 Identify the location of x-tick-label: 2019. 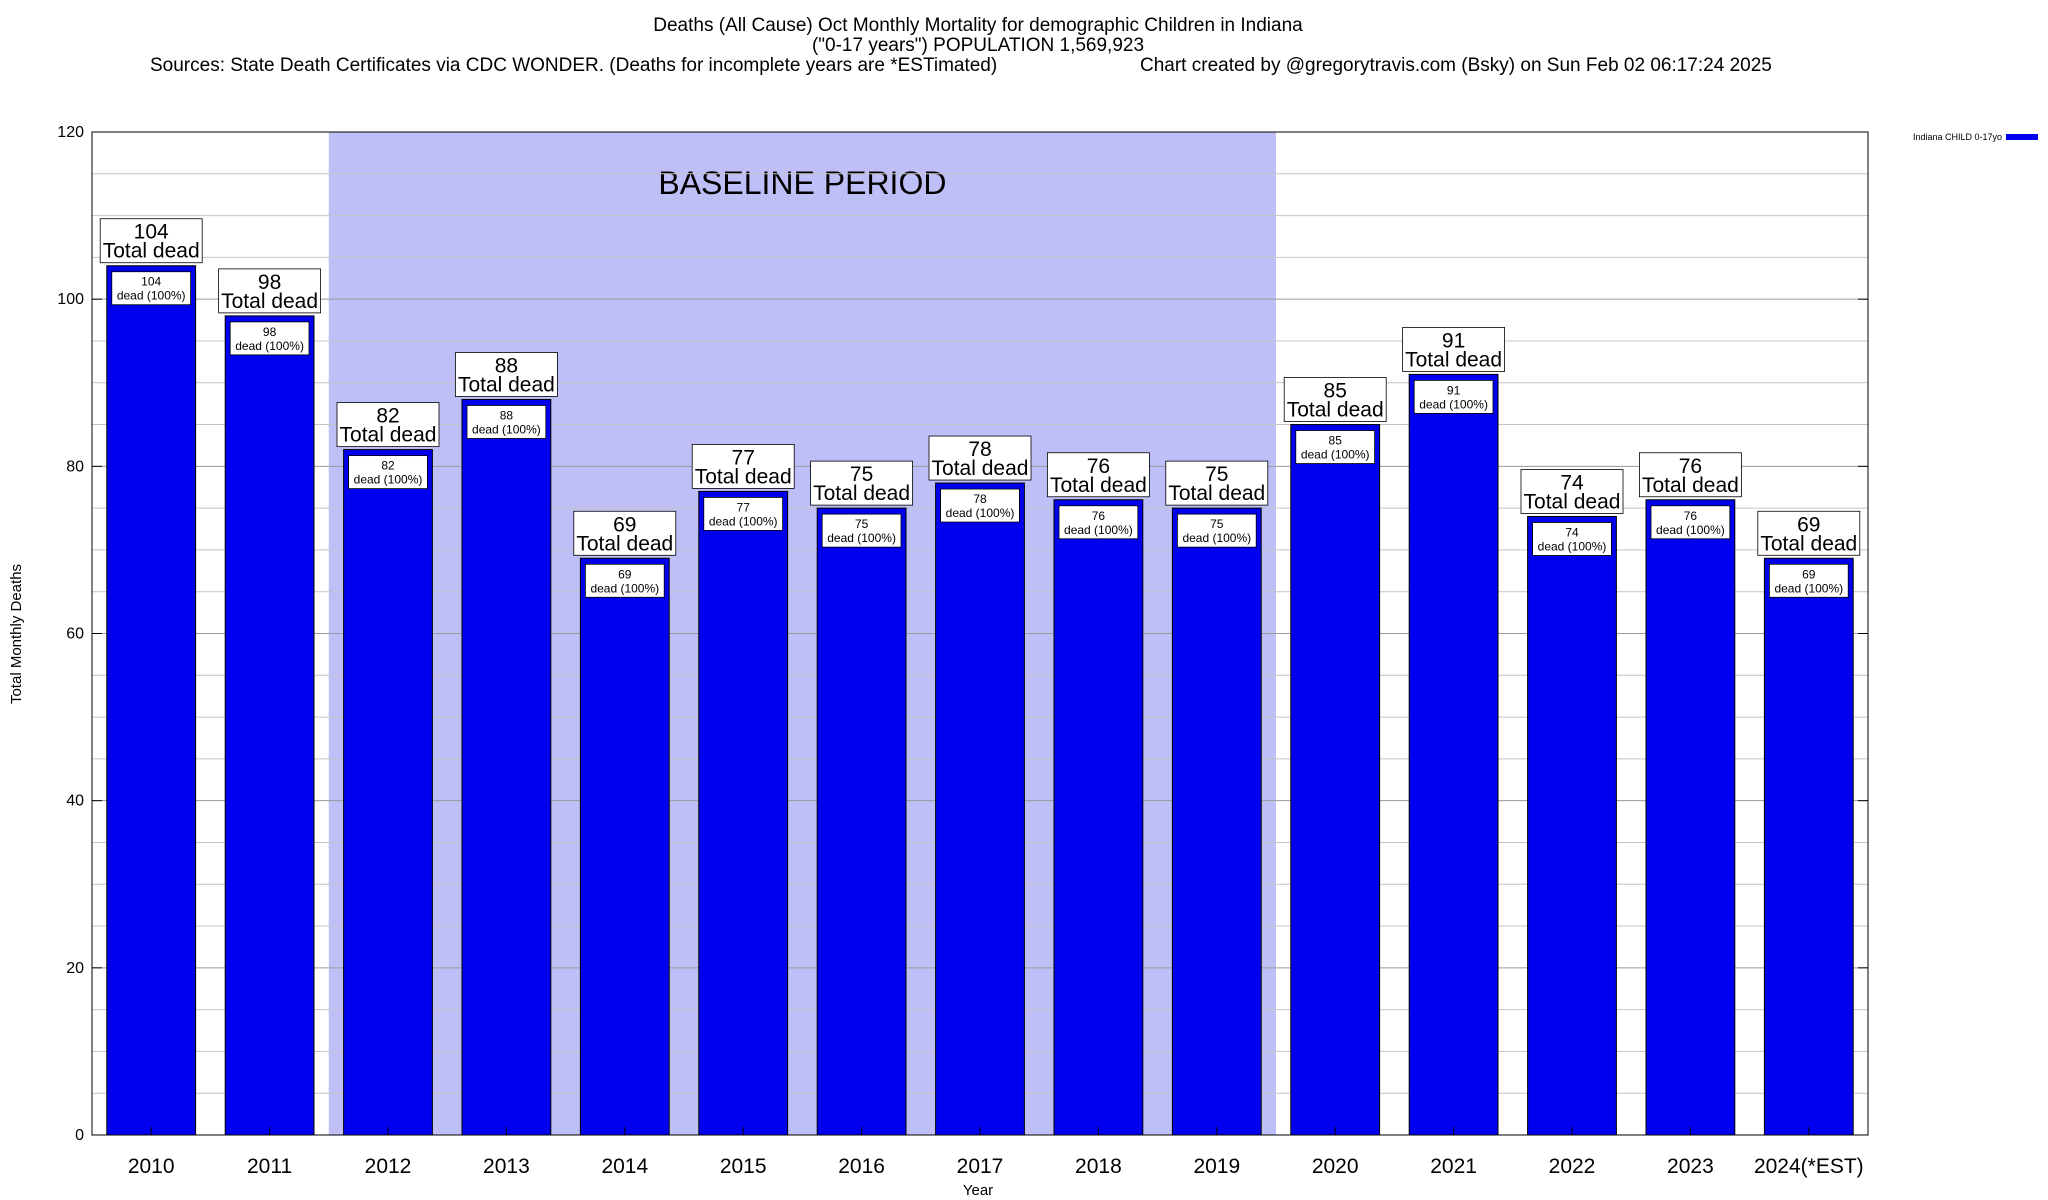
(1216, 1166).